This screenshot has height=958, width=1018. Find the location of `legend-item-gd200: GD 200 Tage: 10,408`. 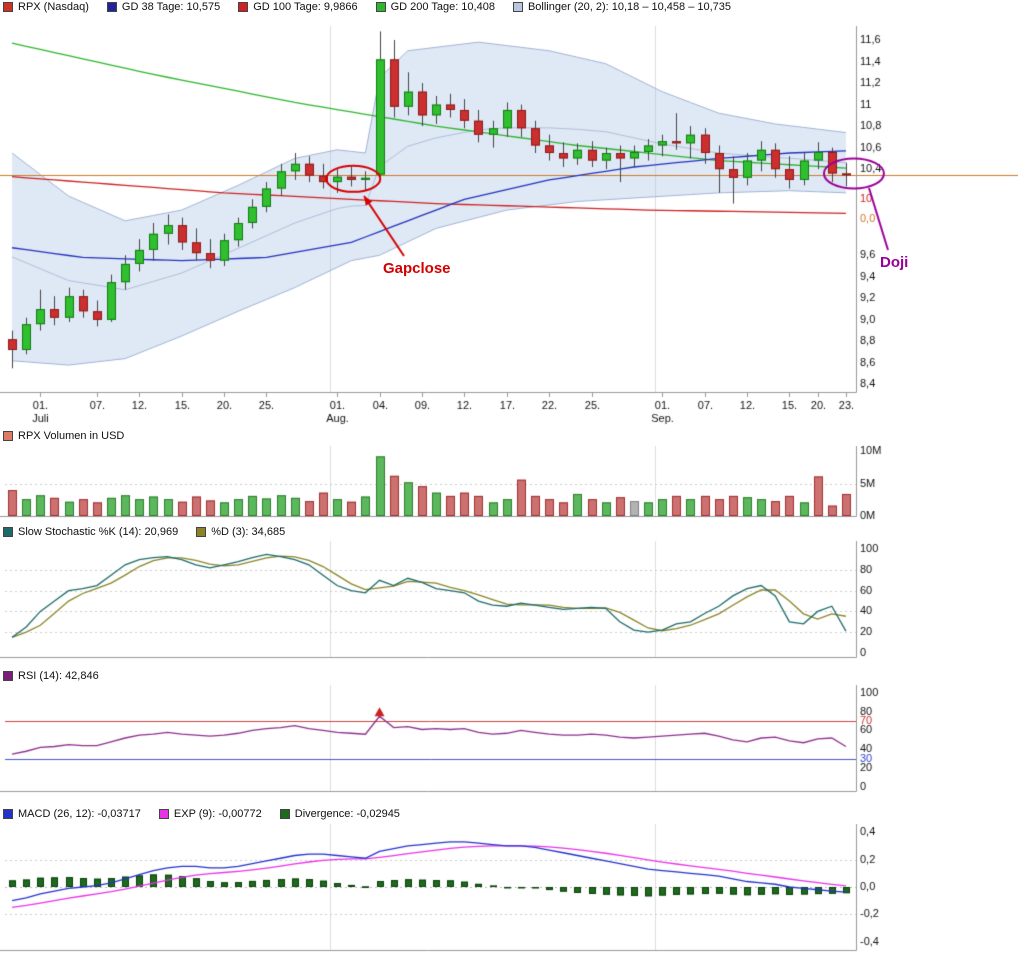

legend-item-gd200: GD 200 Tage: 10,408 is located at coordinates (435, 7).